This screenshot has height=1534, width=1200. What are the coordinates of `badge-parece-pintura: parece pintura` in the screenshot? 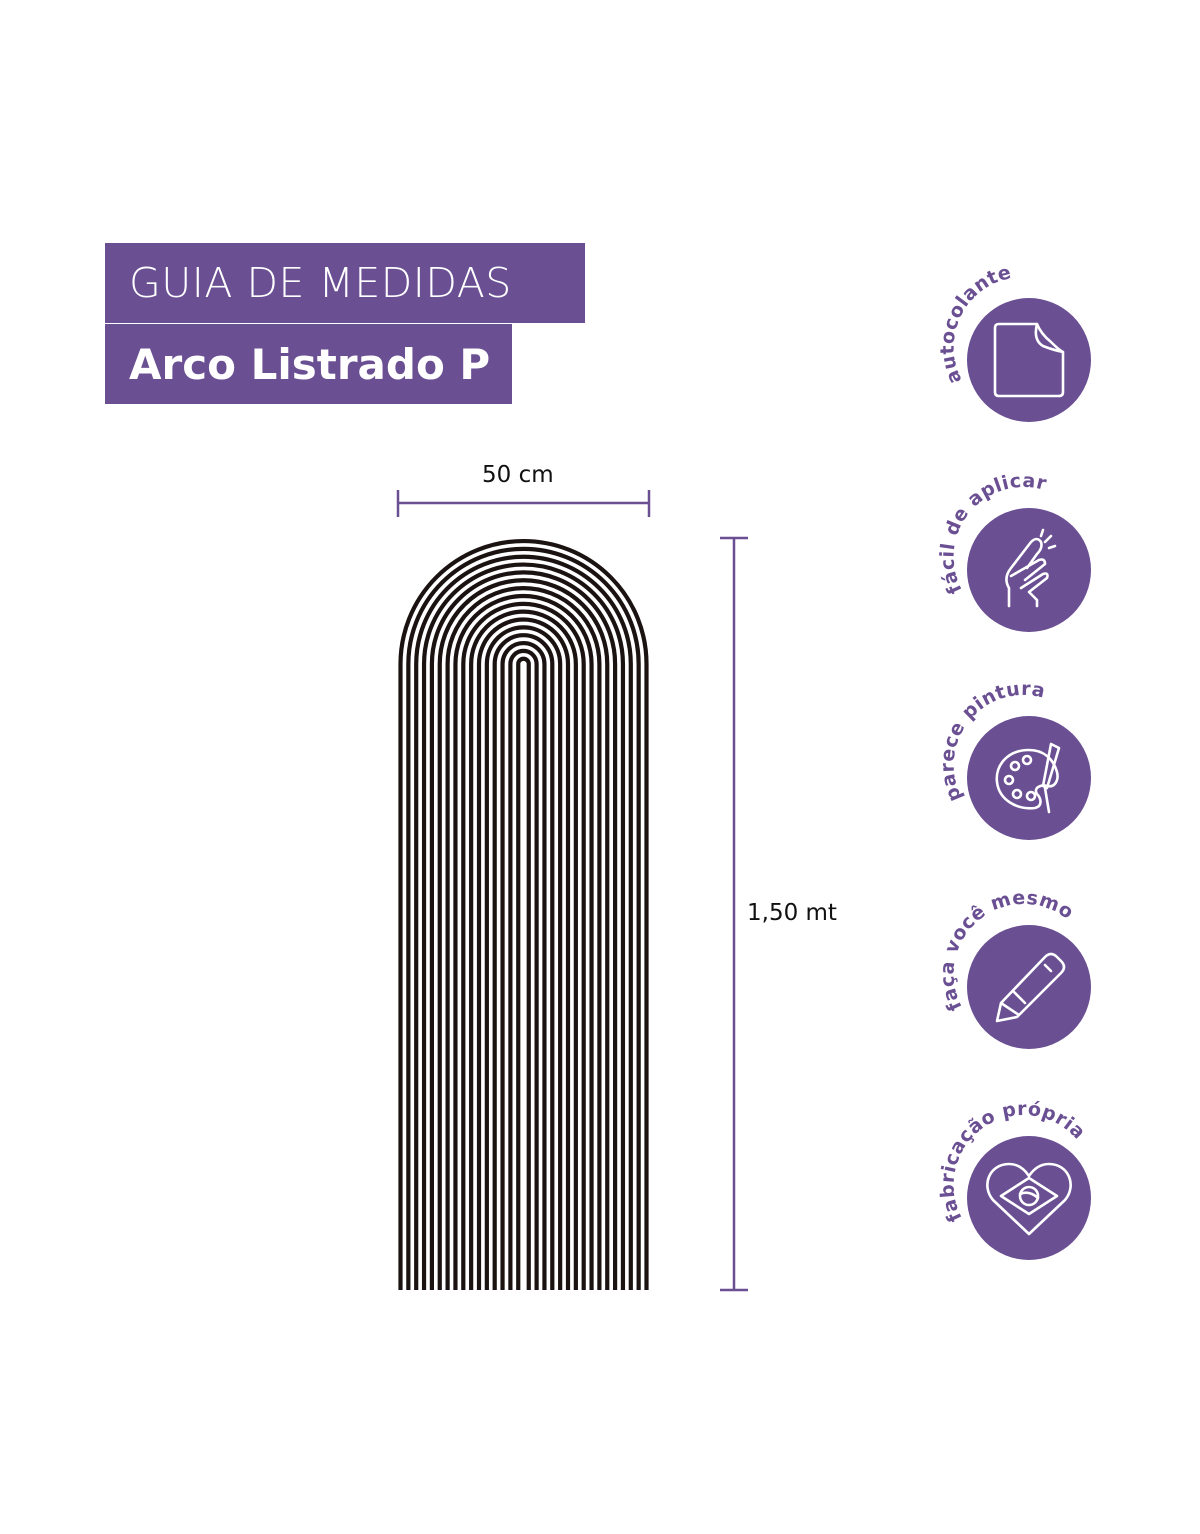 It's located at (1013, 759).